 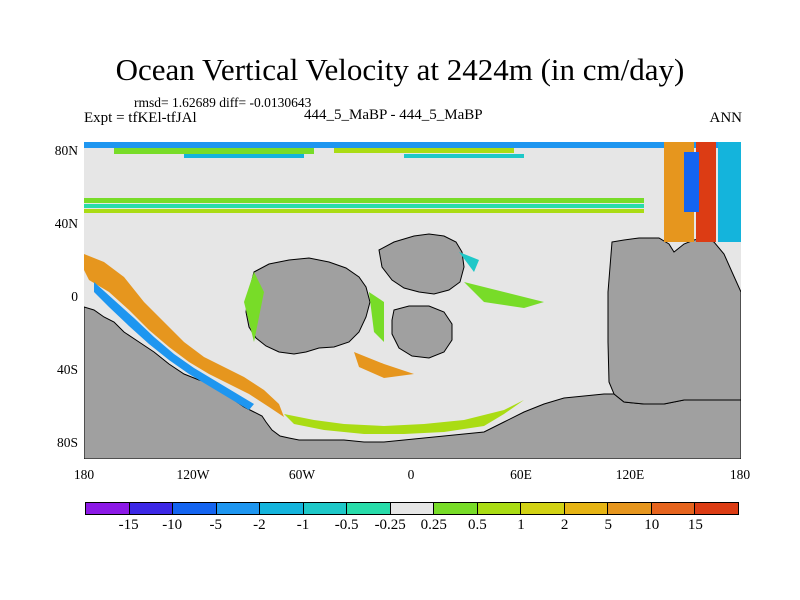 I want to click on season-label: ANN, so click(x=726, y=118).